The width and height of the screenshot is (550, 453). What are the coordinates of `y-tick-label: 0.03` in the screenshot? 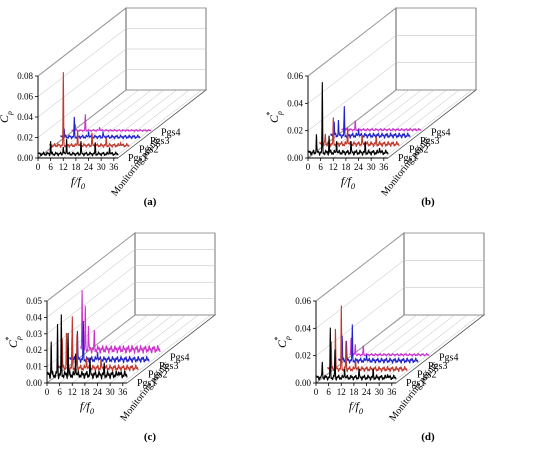 It's located at (34, 334).